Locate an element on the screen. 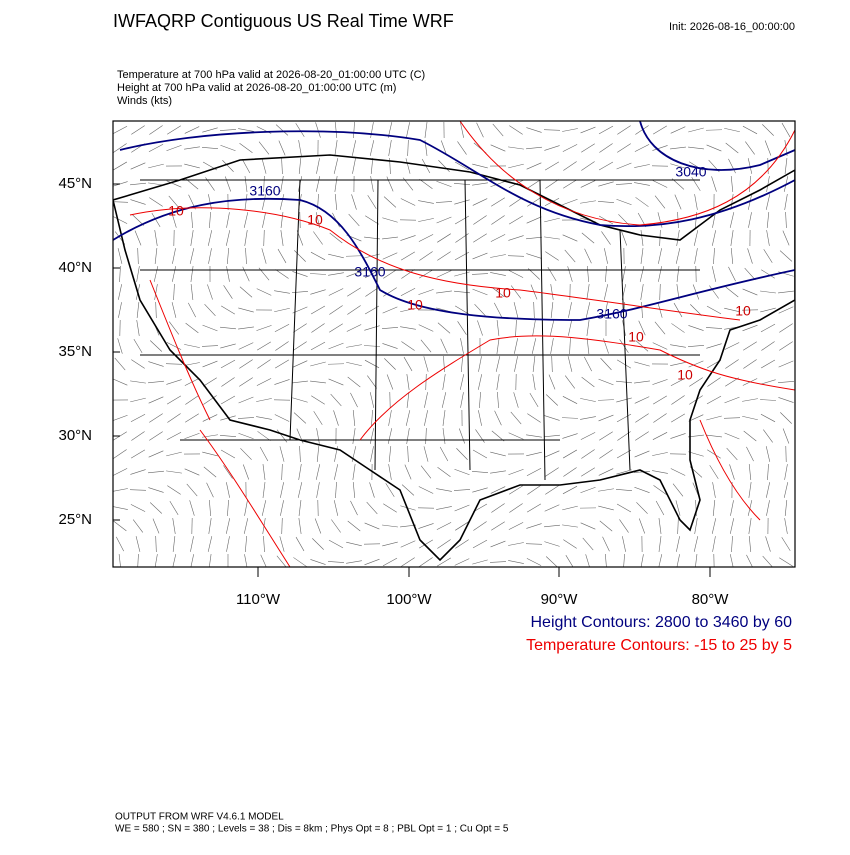 The width and height of the screenshot is (850, 855). lat-label: 45°N is located at coordinates (75, 183).